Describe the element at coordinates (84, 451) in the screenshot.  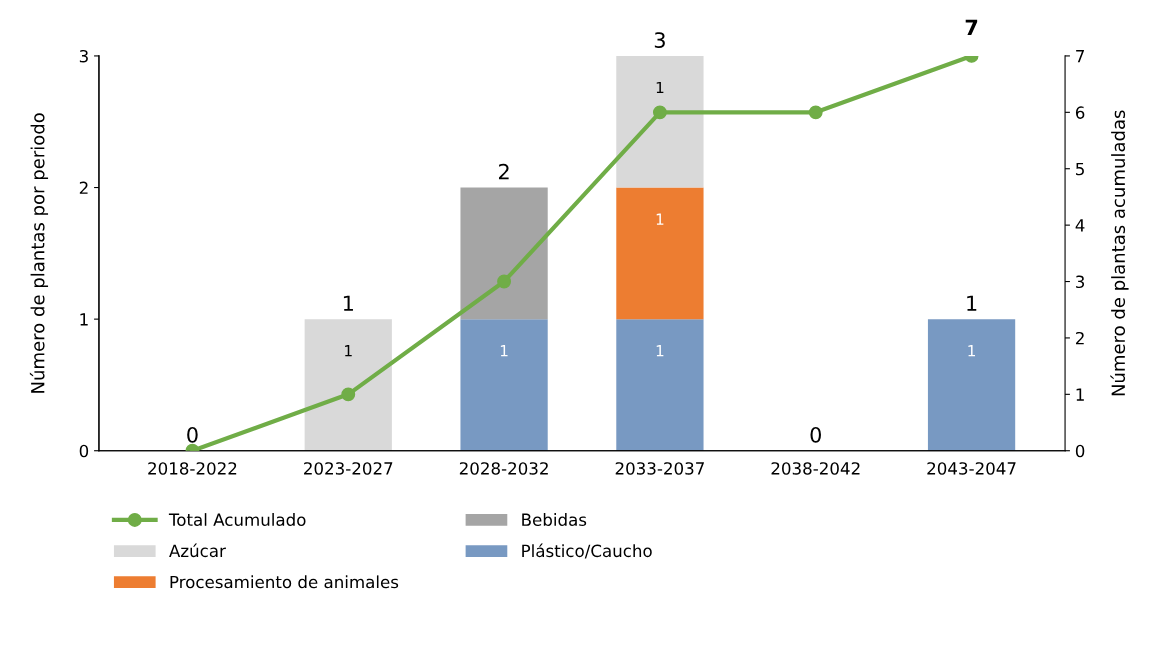
I see `y-tick-label: 0` at that location.